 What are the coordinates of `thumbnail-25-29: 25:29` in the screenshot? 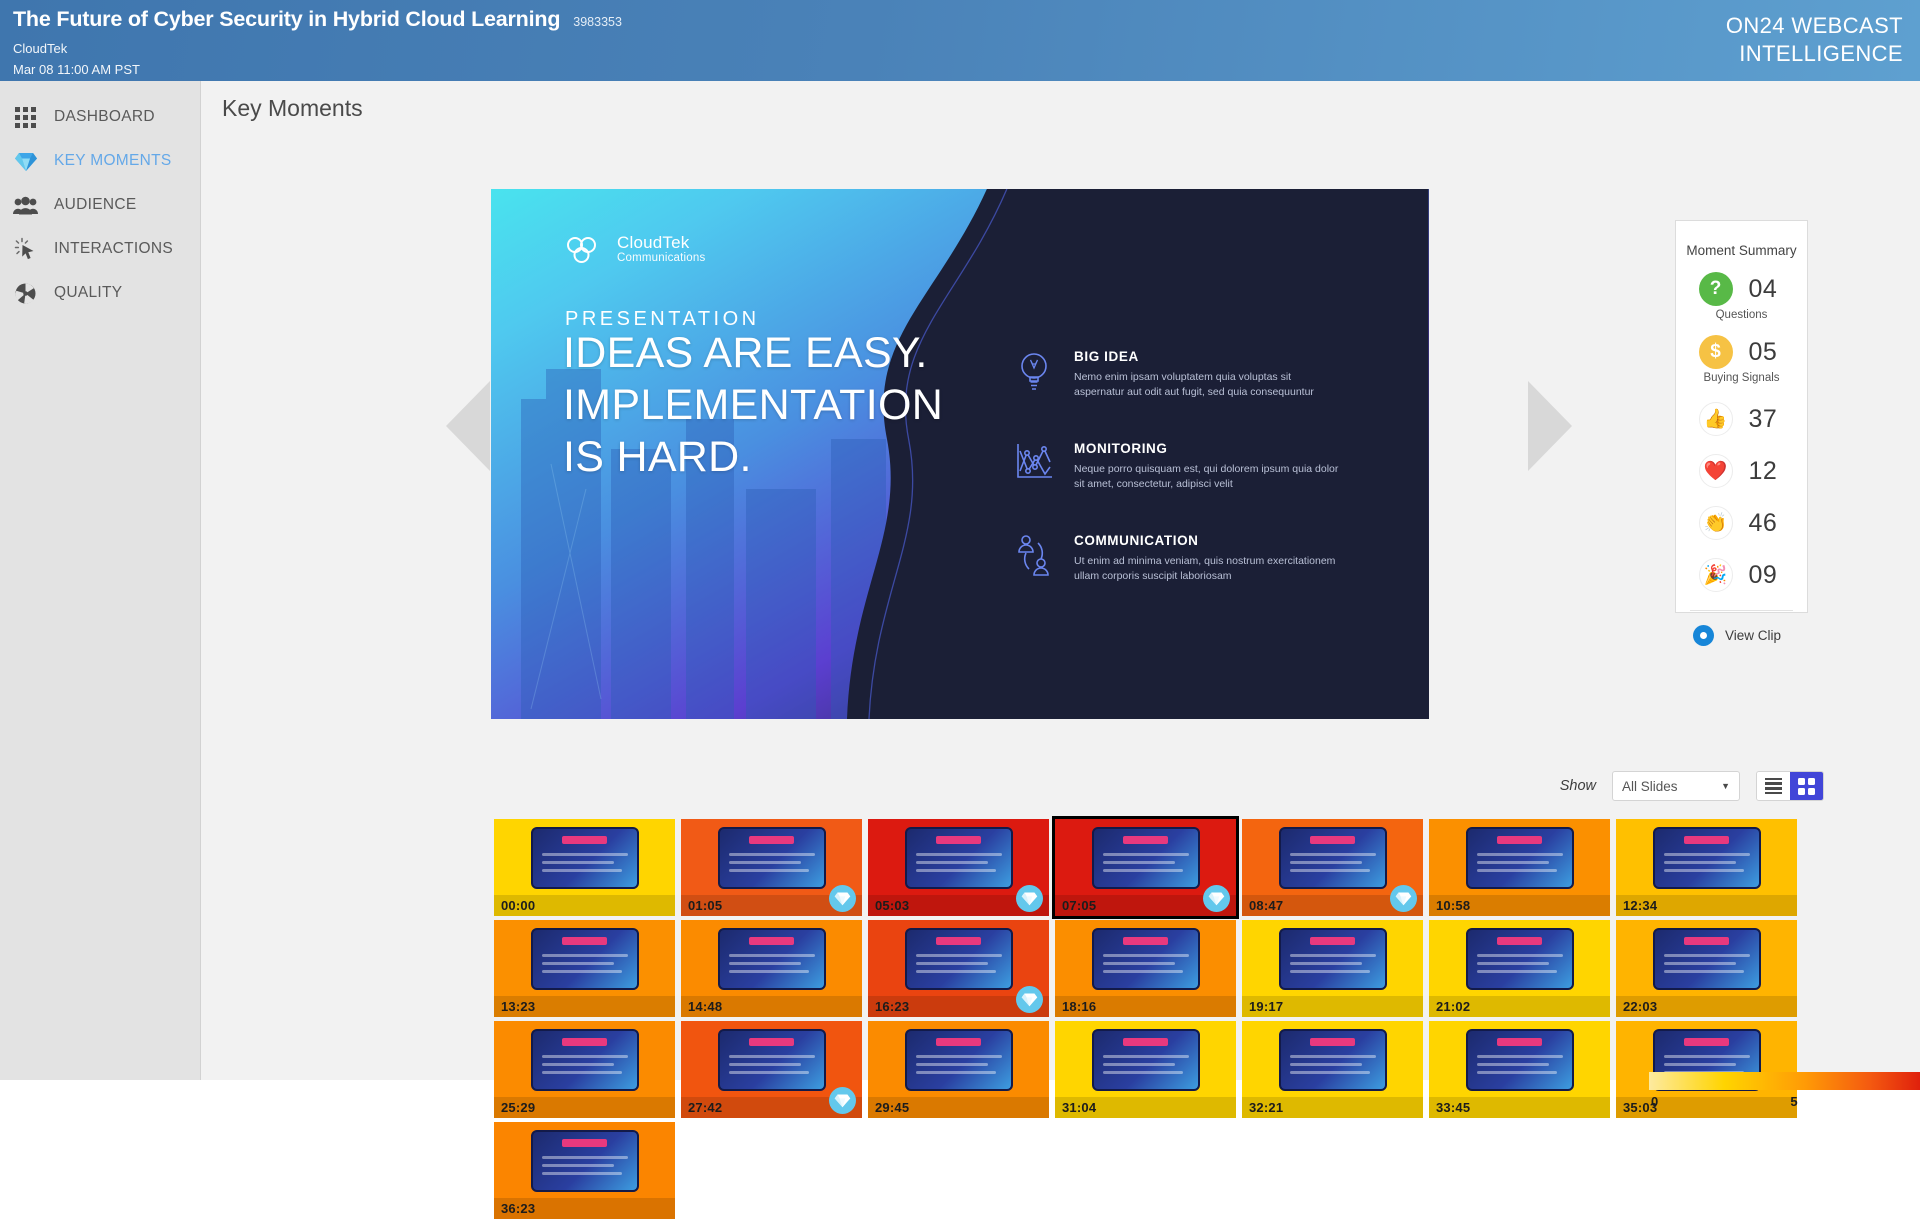 It's located at (584, 1069).